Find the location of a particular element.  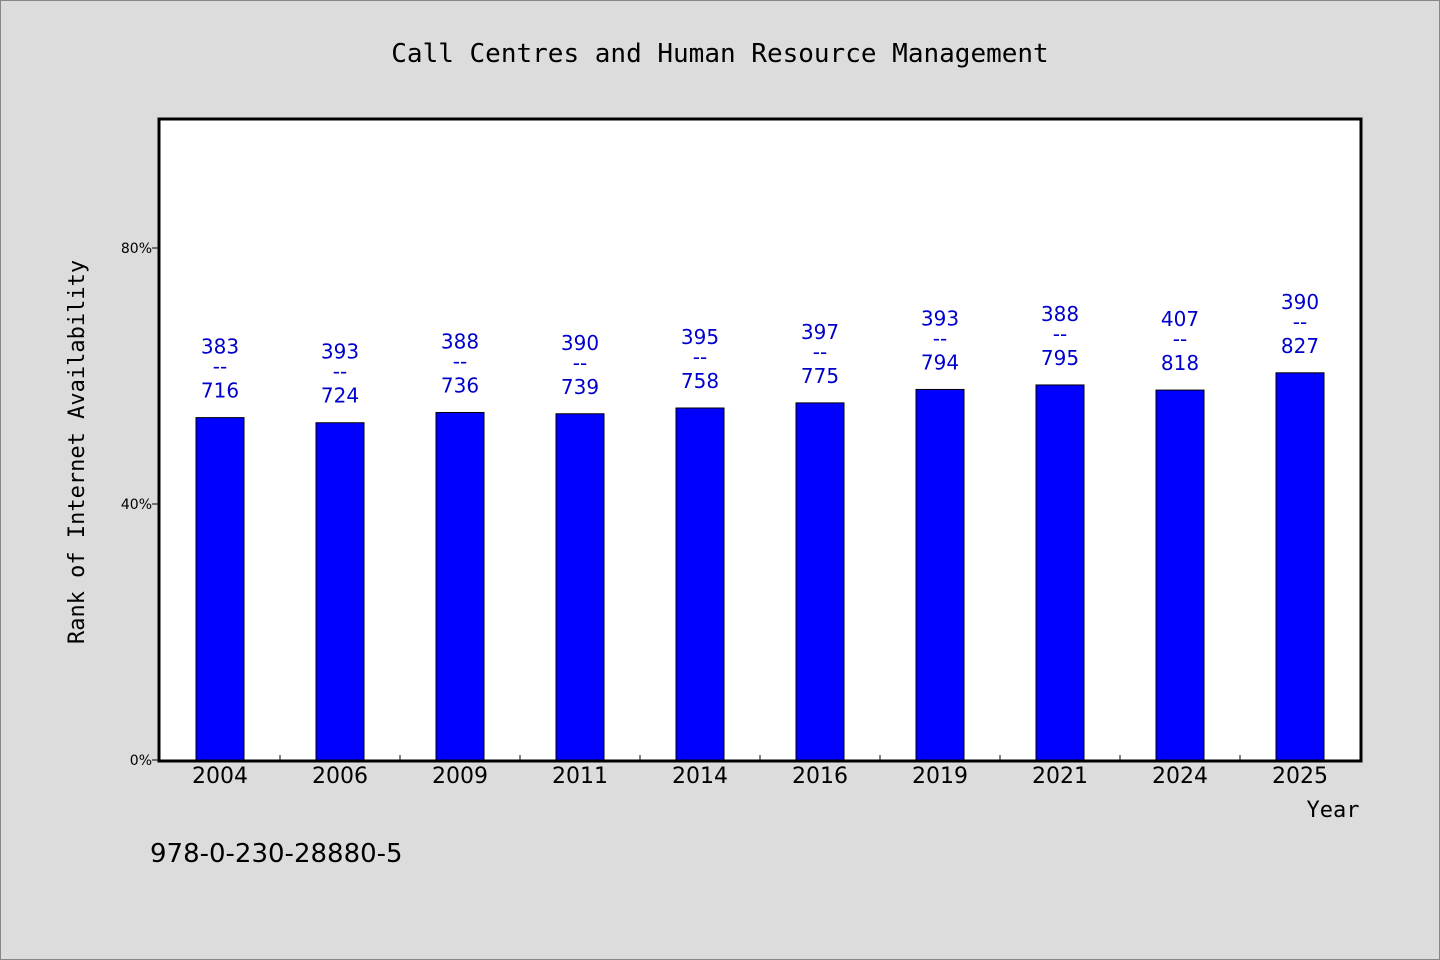

bar-2021 is located at coordinates (1060, 572).